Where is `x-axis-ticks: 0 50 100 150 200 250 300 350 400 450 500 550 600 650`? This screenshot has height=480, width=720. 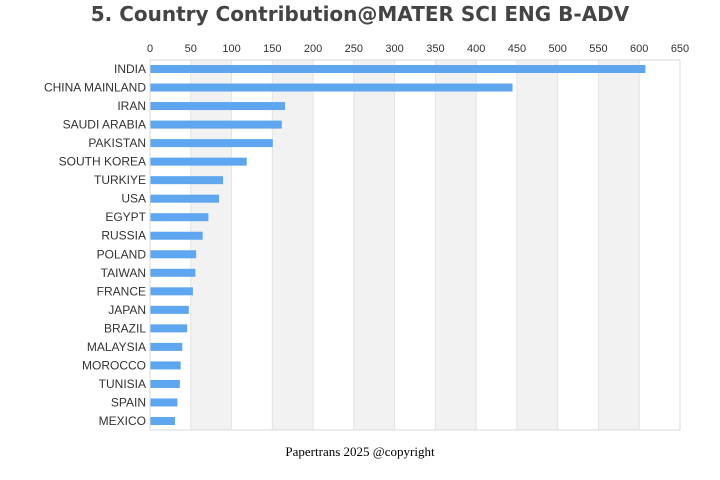
x-axis-ticks: 0 50 100 150 200 250 300 350 400 450 500 550 600 650 is located at coordinates (418, 49).